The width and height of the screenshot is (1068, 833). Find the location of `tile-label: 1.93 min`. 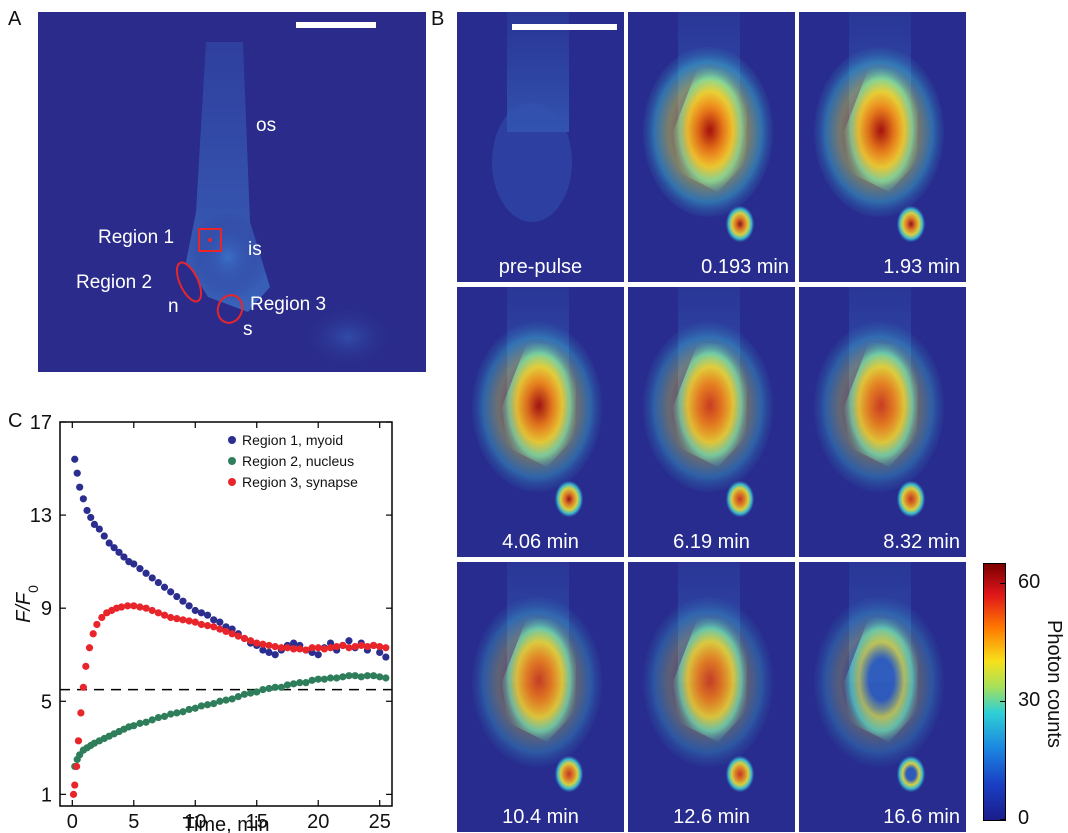

tile-label: 1.93 min is located at coordinates (921, 267).